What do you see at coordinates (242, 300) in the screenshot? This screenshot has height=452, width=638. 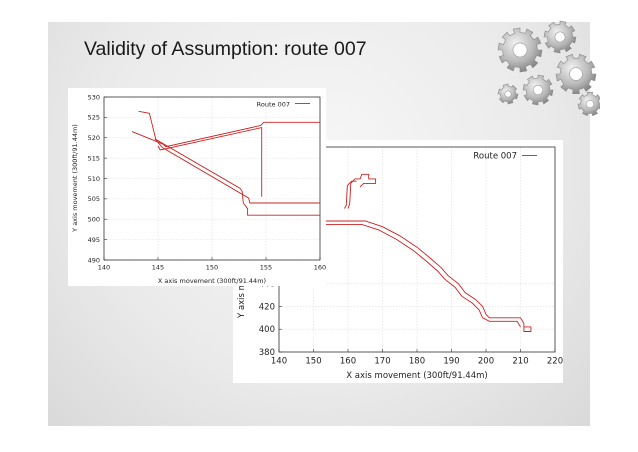 I see `y-axis-label: Y axis m` at bounding box center [242, 300].